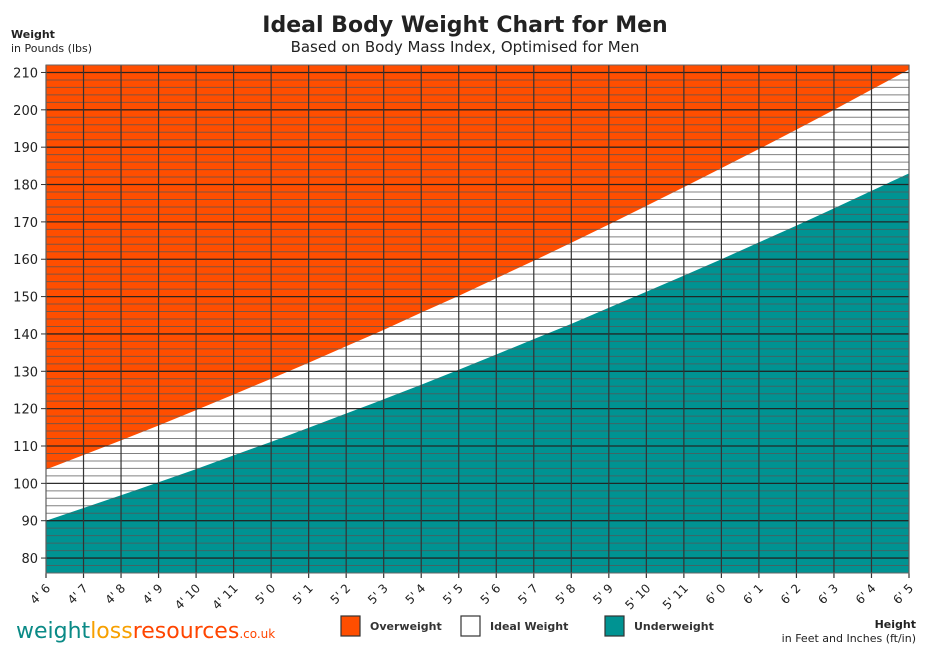 The image size is (930, 650). I want to click on legend-label: Underweight, so click(674, 626).